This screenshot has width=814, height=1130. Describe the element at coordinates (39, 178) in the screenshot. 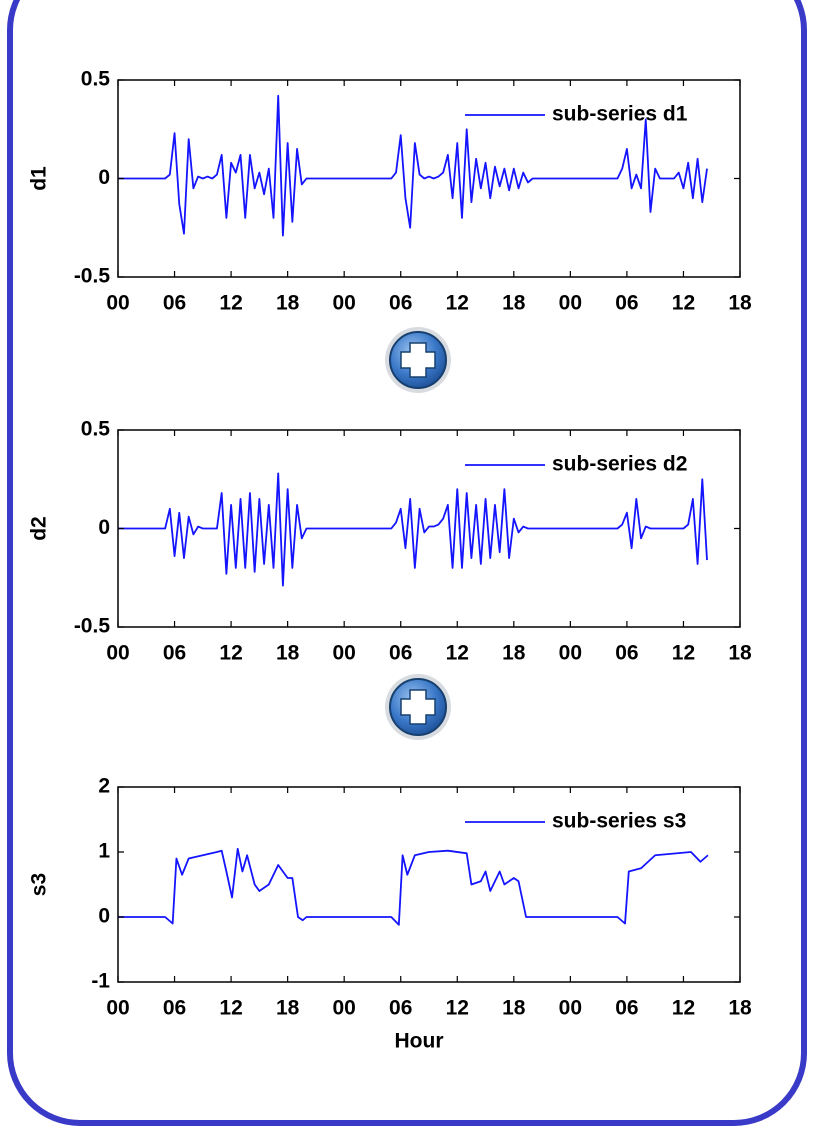

I see `y-axis-label: d1` at that location.